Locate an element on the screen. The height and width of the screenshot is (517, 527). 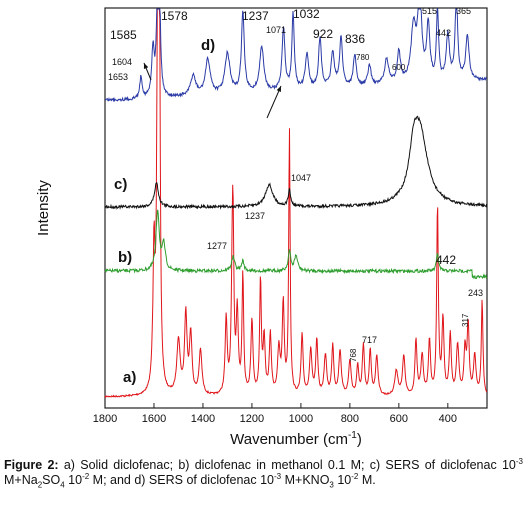
caption-label: Figure 2: is located at coordinates (31, 465).